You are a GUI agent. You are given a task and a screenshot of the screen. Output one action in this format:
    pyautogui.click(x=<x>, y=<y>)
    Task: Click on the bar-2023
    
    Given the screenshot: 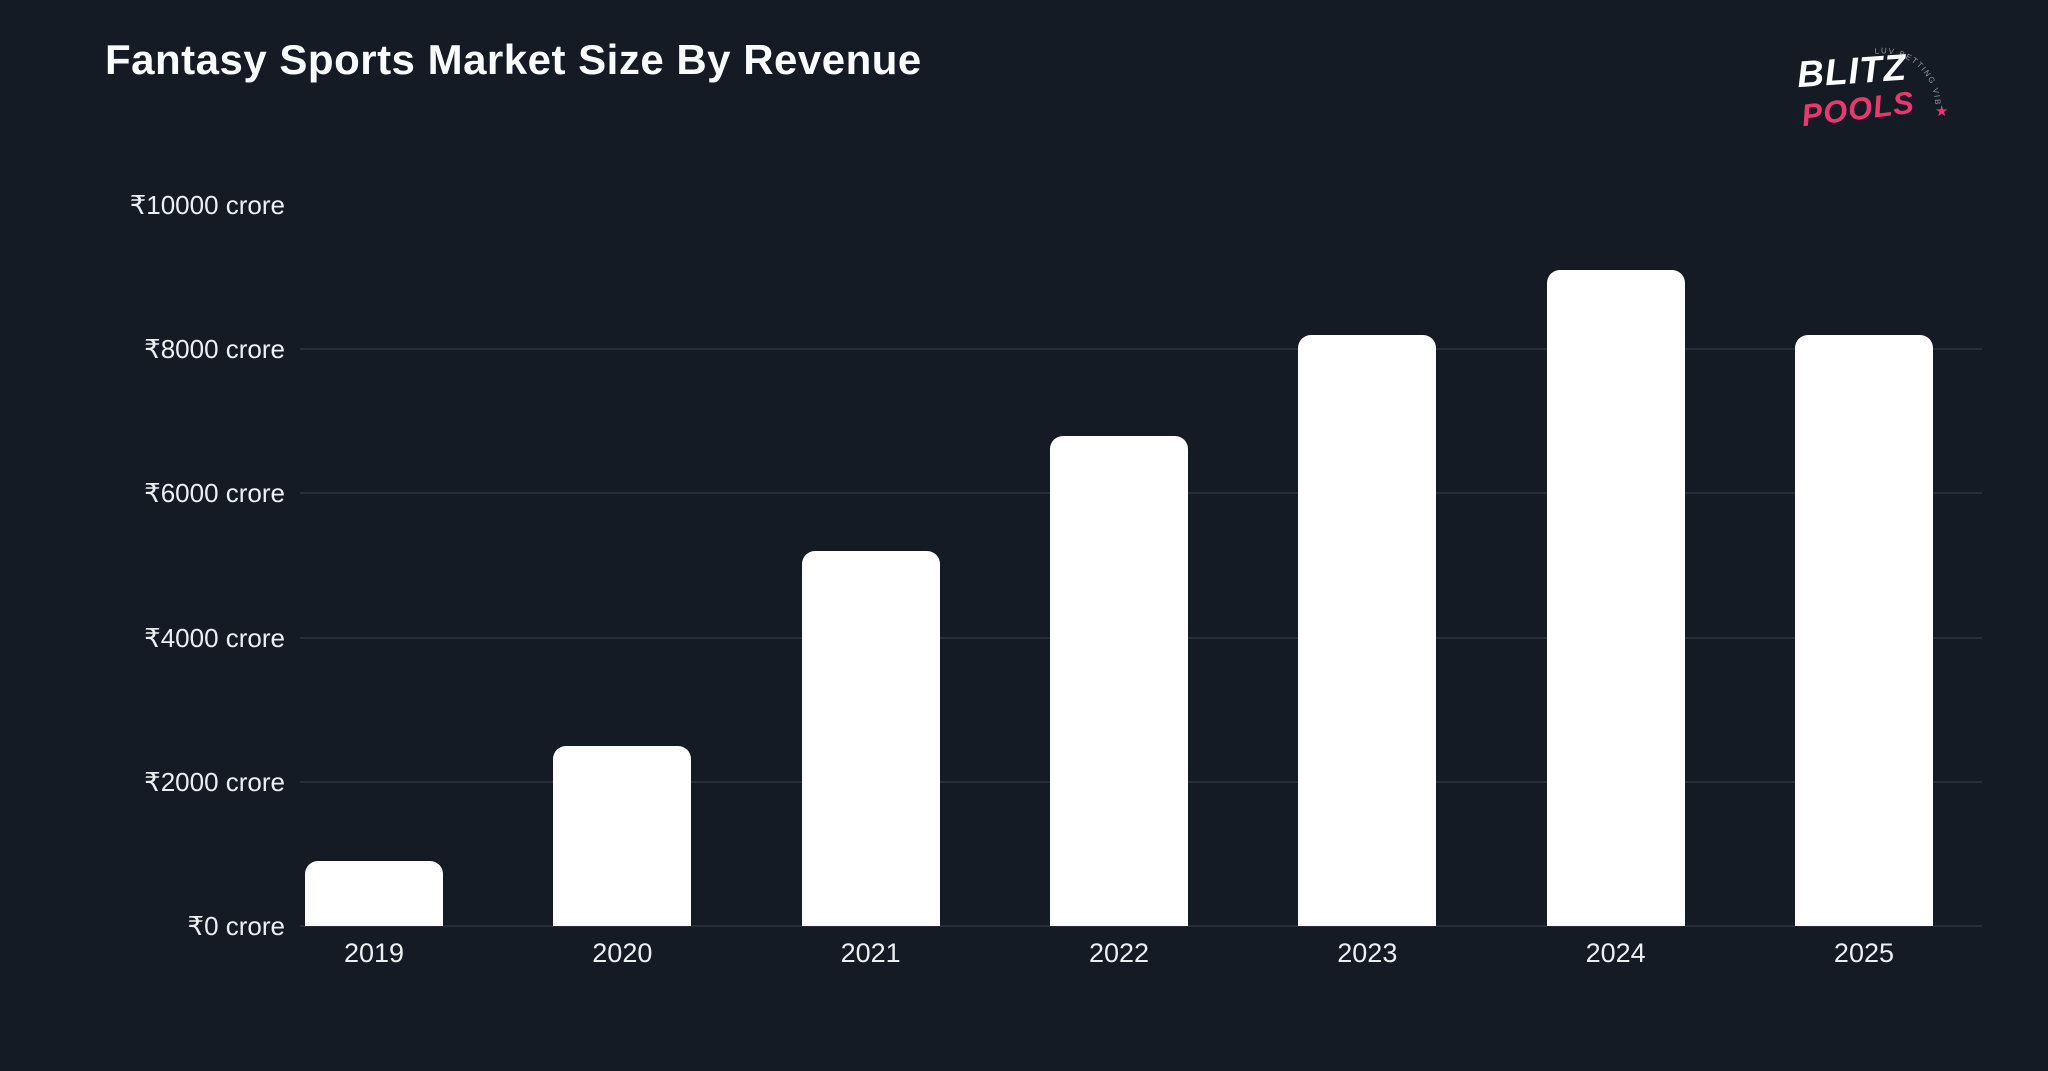 What is the action you would take?
    pyautogui.click(x=1367, y=630)
    